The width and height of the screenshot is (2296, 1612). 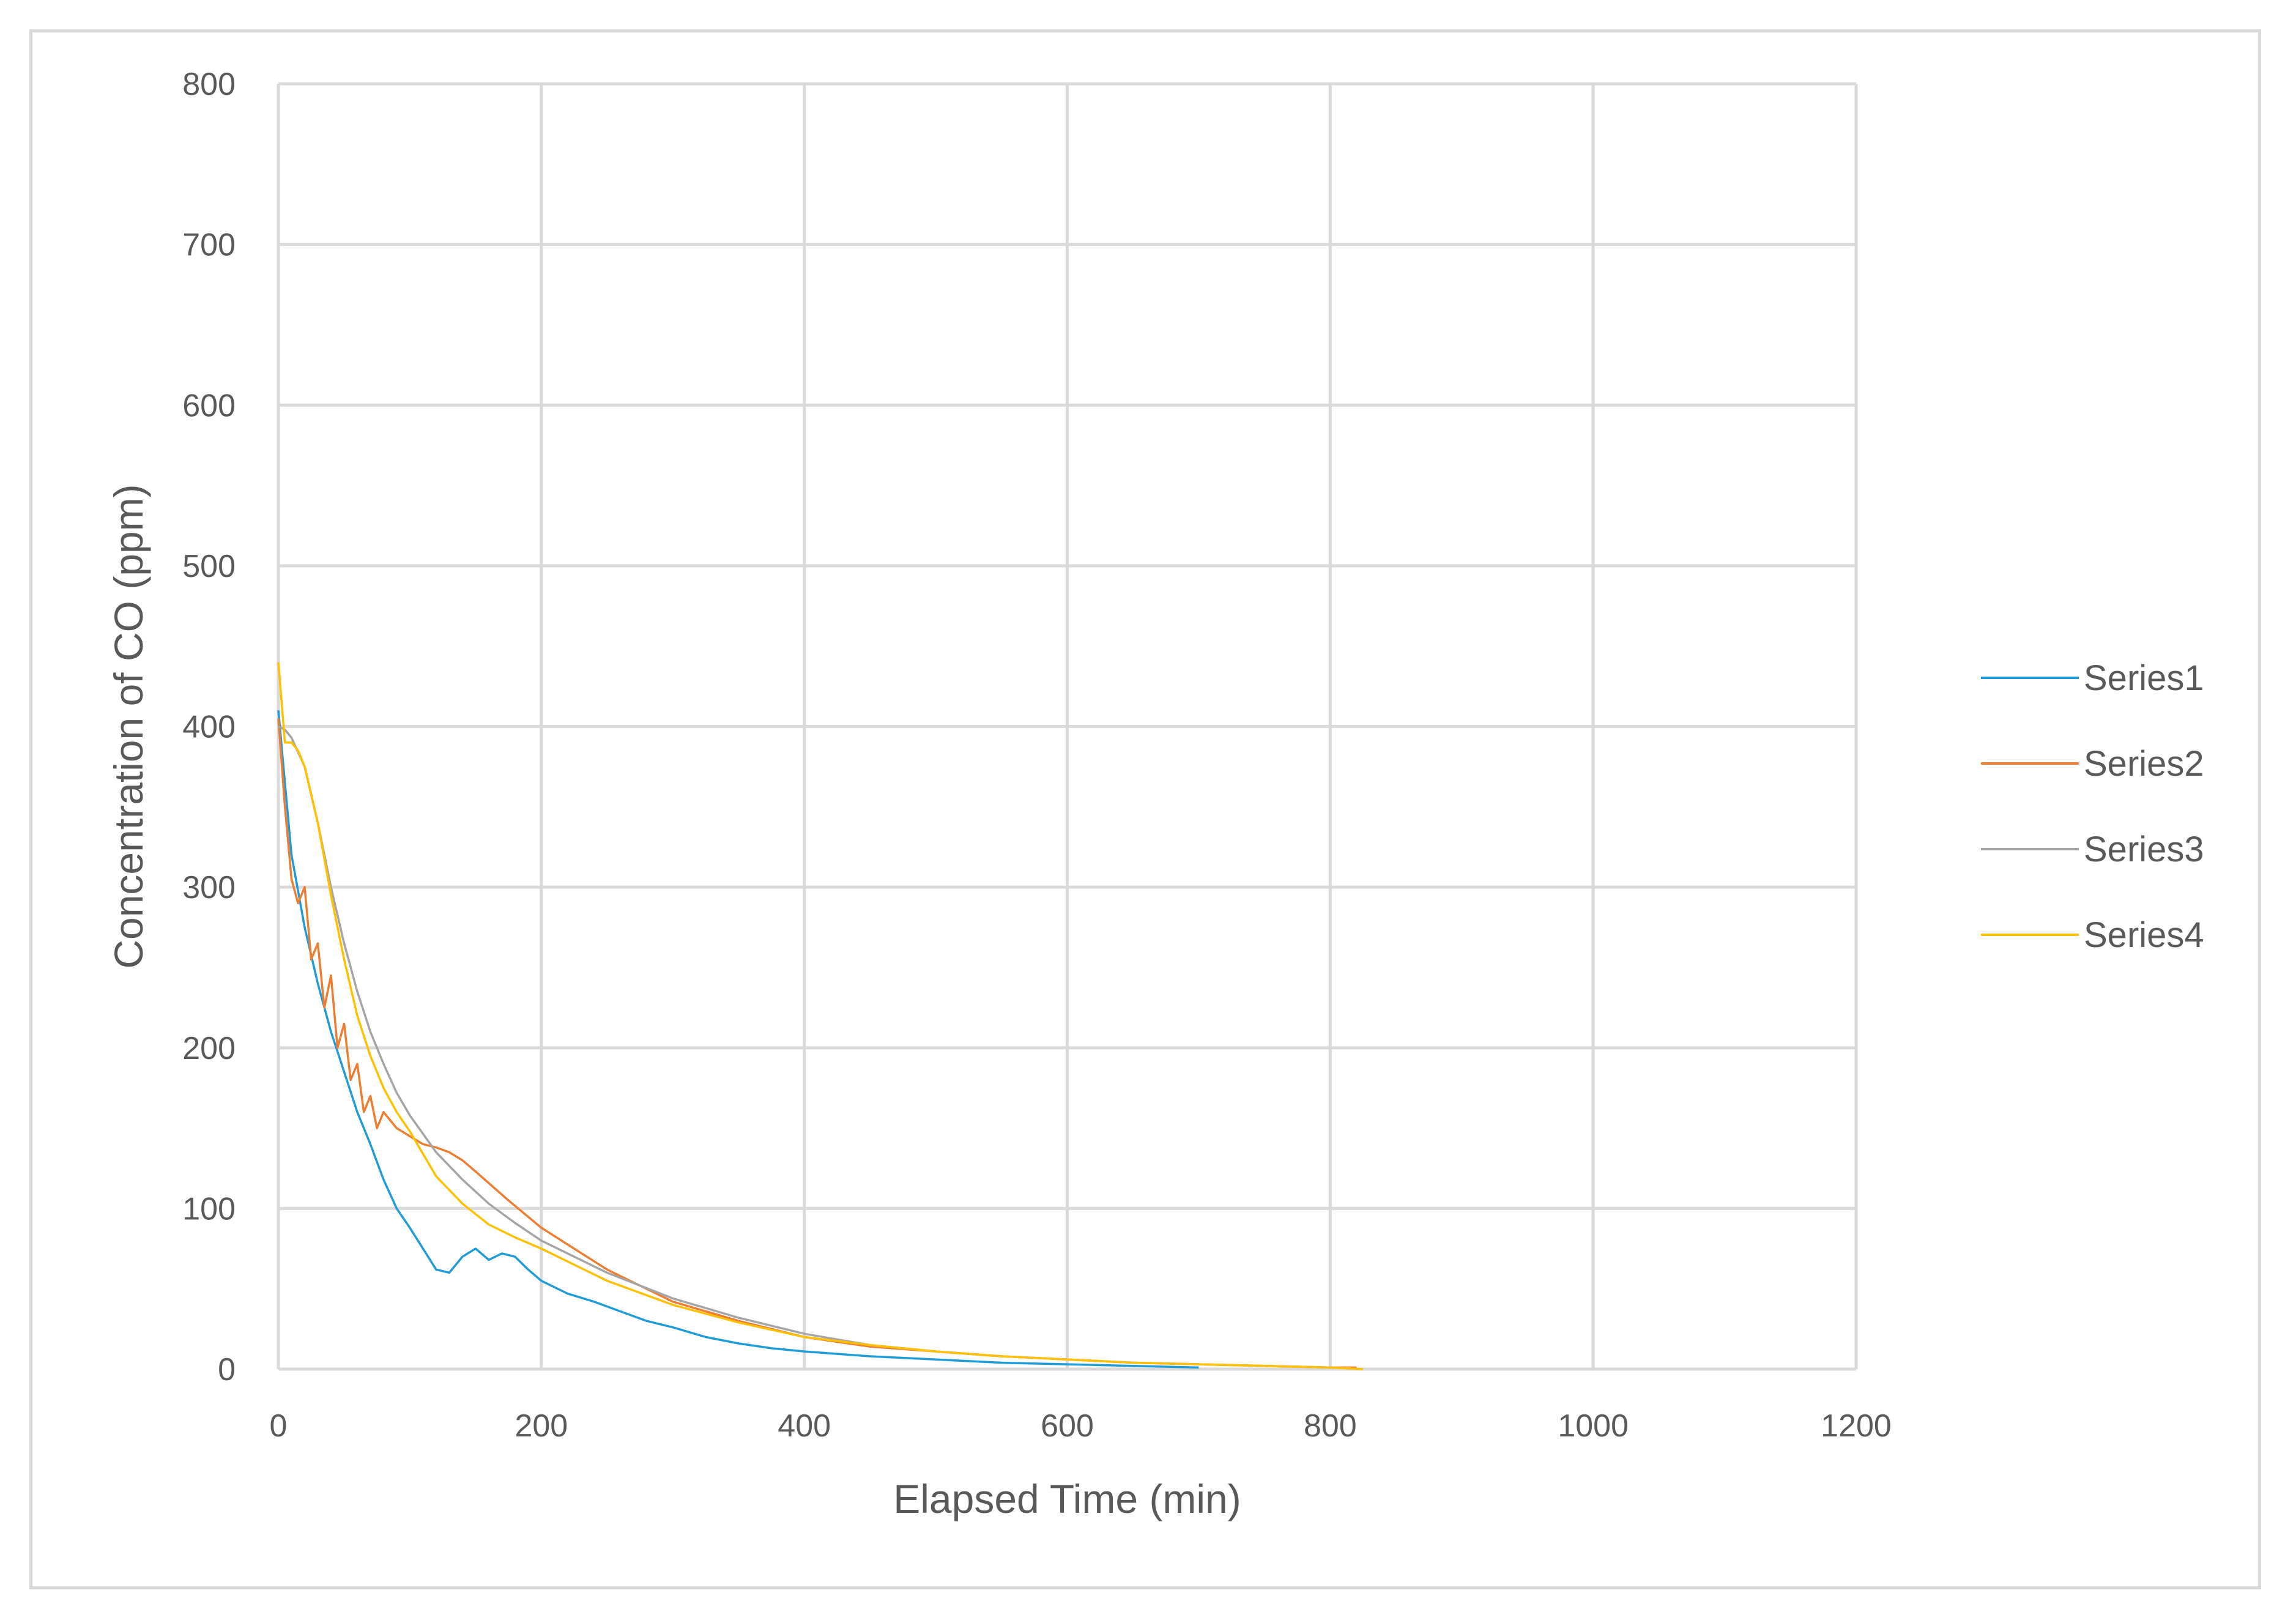 I want to click on x-tick-label: 1200, so click(x=1856, y=1426).